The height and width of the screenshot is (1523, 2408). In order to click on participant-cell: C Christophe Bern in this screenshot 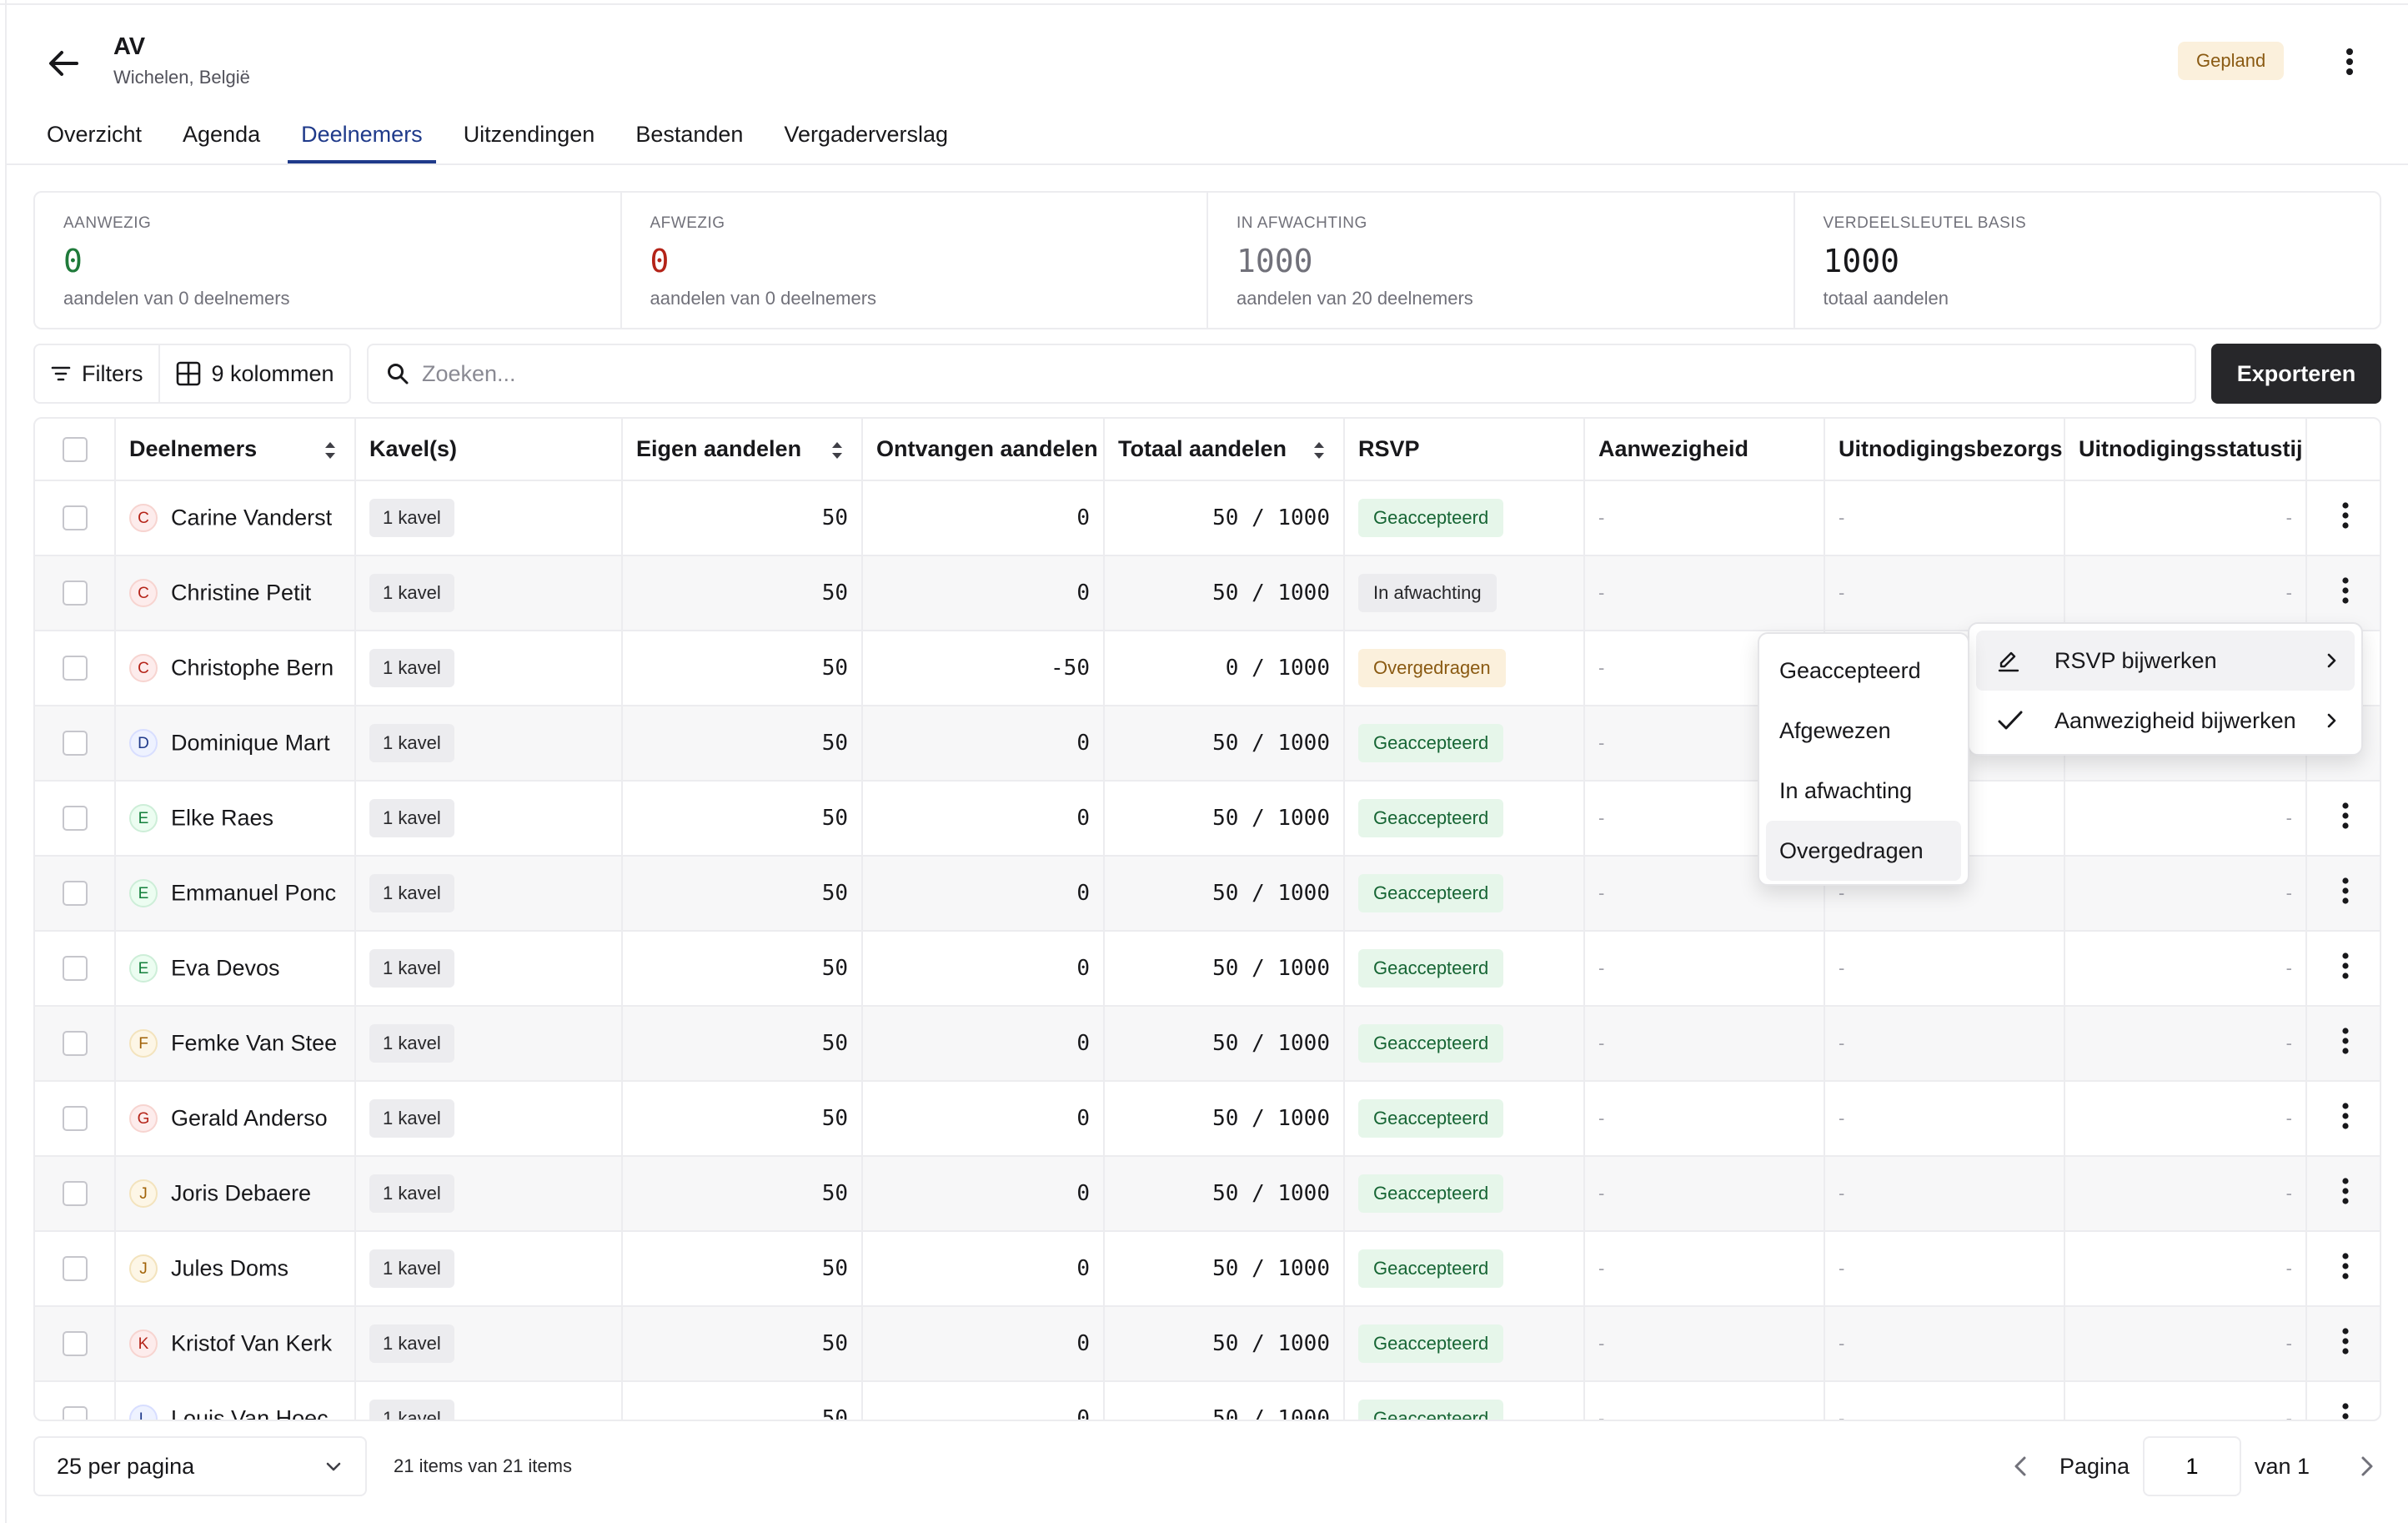, I will do `click(236, 668)`.